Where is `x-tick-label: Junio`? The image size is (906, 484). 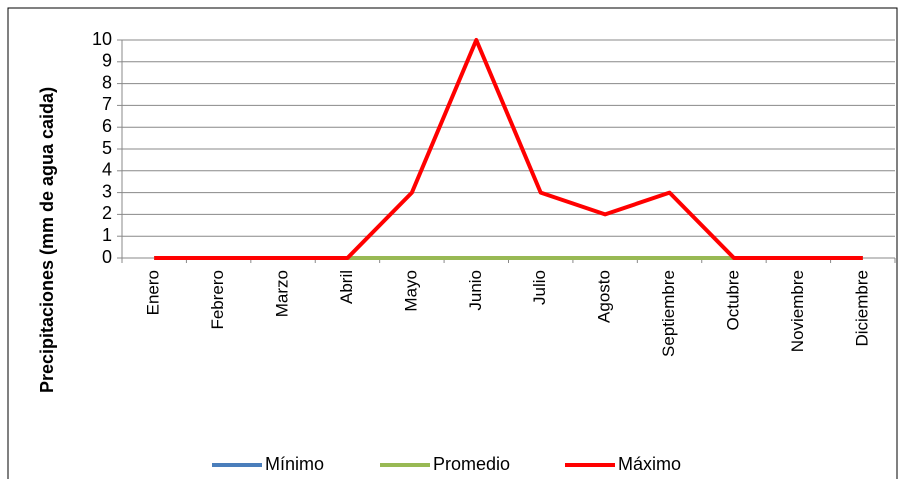
x-tick-label: Junio is located at coordinates (475, 290).